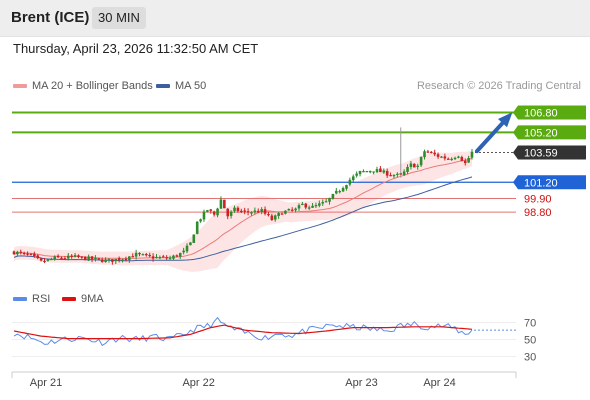  I want to click on rsi-ma-swatch, so click(69, 299).